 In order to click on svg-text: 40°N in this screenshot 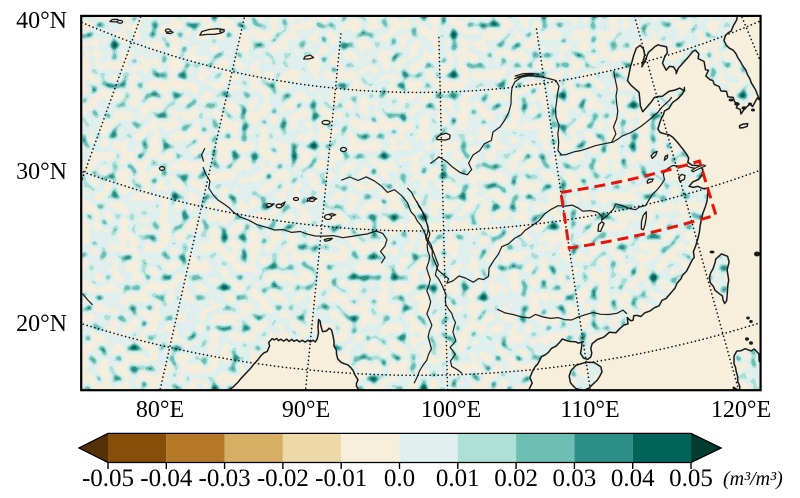, I will do `click(41, 21)`.